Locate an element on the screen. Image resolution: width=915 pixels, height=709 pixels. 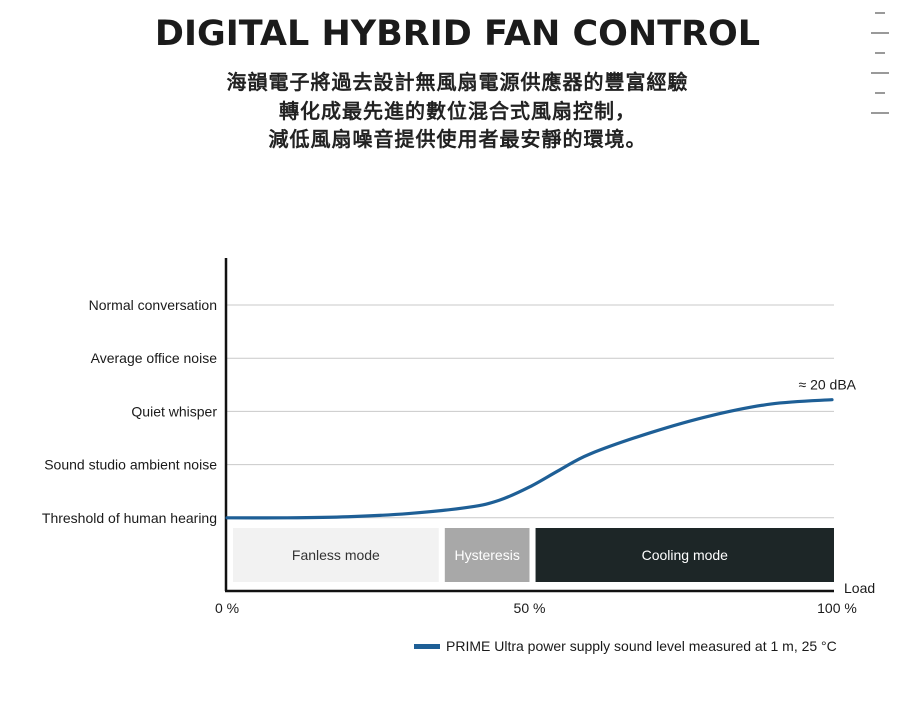
zone-label: Fanless mode is located at coordinates (336, 555).